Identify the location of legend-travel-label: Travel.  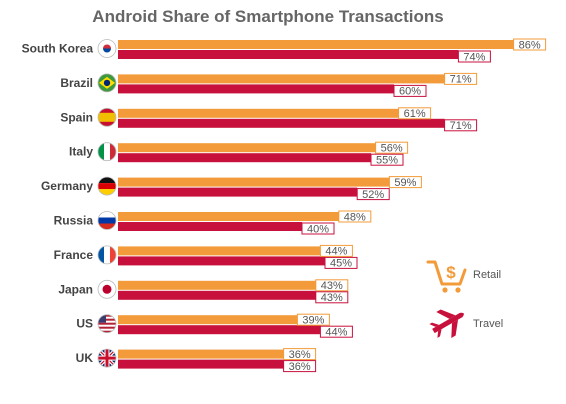
(488, 324).